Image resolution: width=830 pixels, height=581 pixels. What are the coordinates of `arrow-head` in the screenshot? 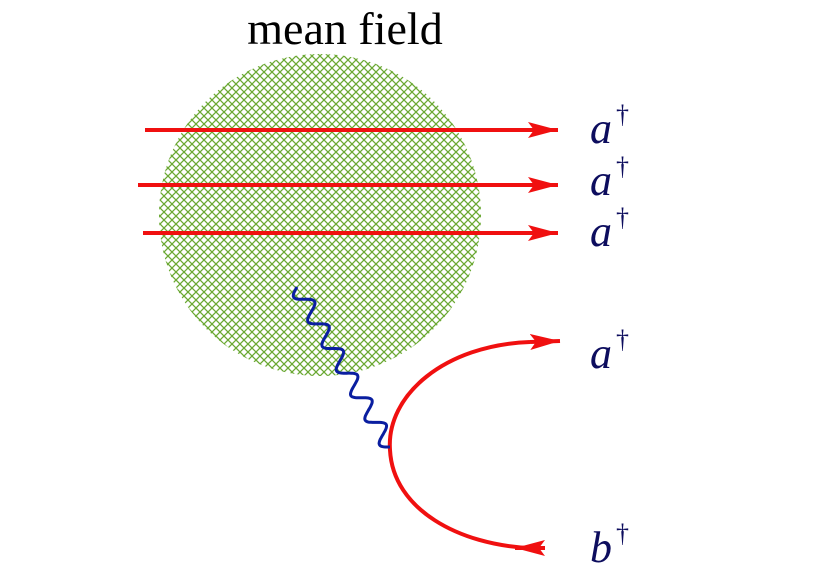 It's located at (545, 342).